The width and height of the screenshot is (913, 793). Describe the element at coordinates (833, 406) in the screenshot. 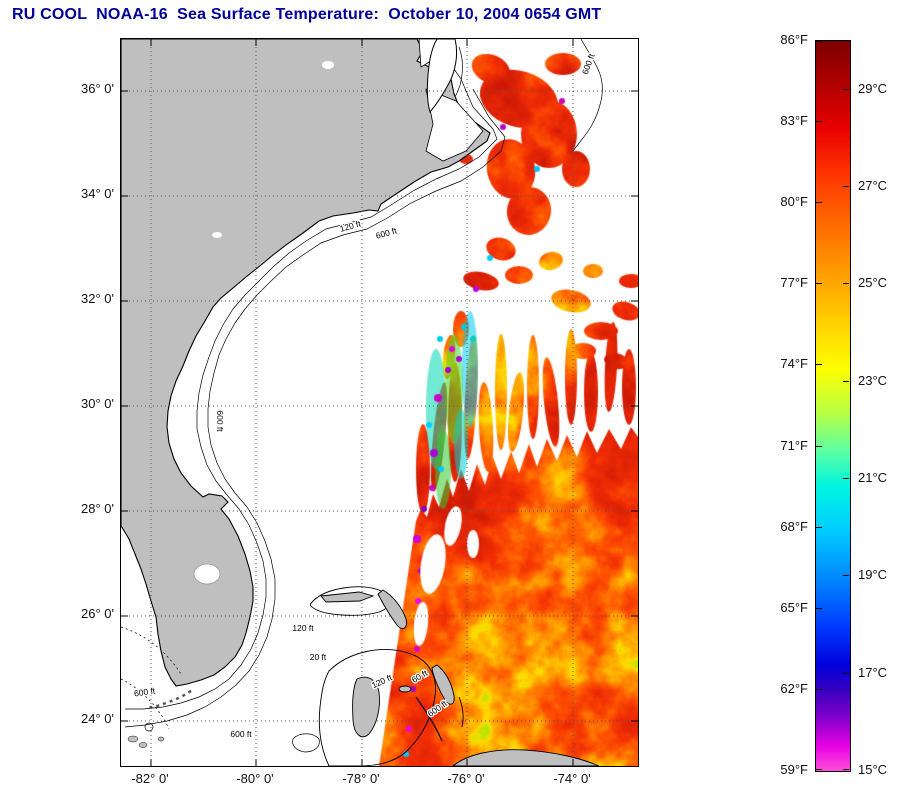

I see `colorbar` at that location.